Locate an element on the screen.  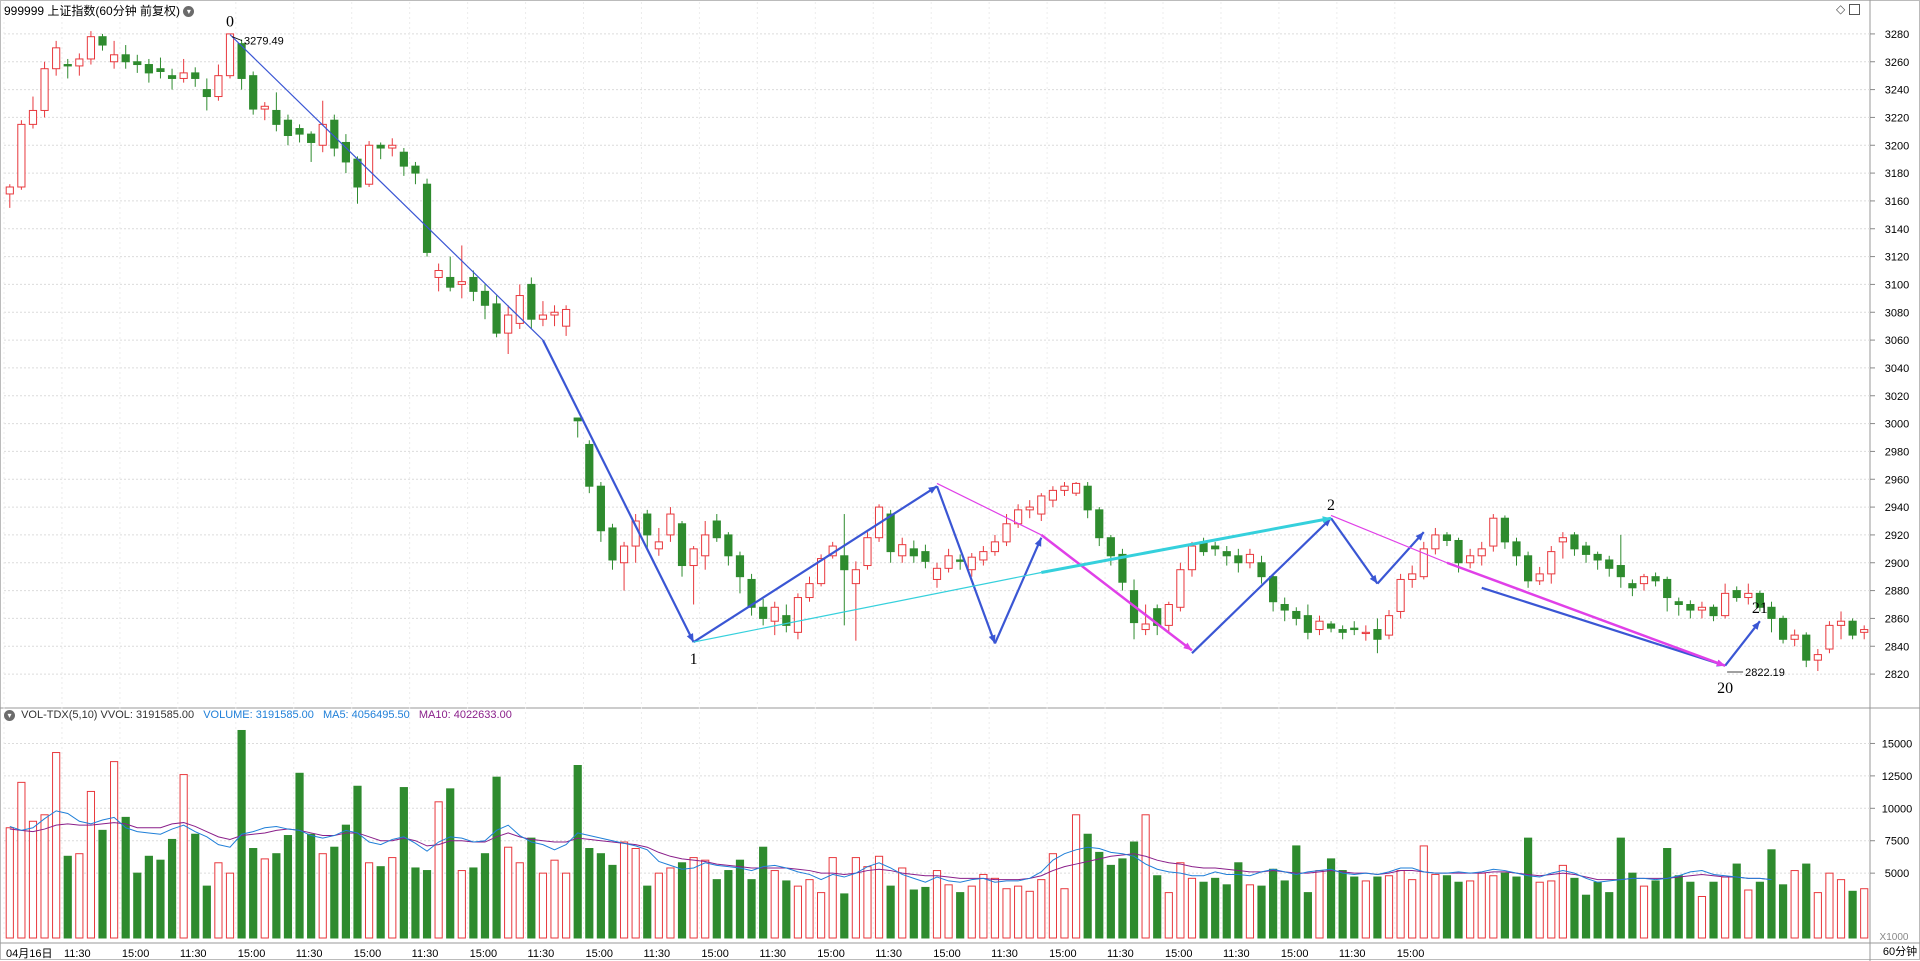
volume-tick-label: 5000 is located at coordinates (1897, 874).